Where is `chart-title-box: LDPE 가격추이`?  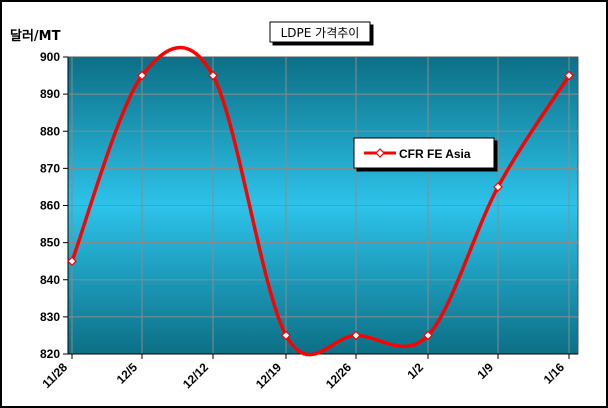
chart-title-box: LDPE 가격추이 is located at coordinates (320, 32).